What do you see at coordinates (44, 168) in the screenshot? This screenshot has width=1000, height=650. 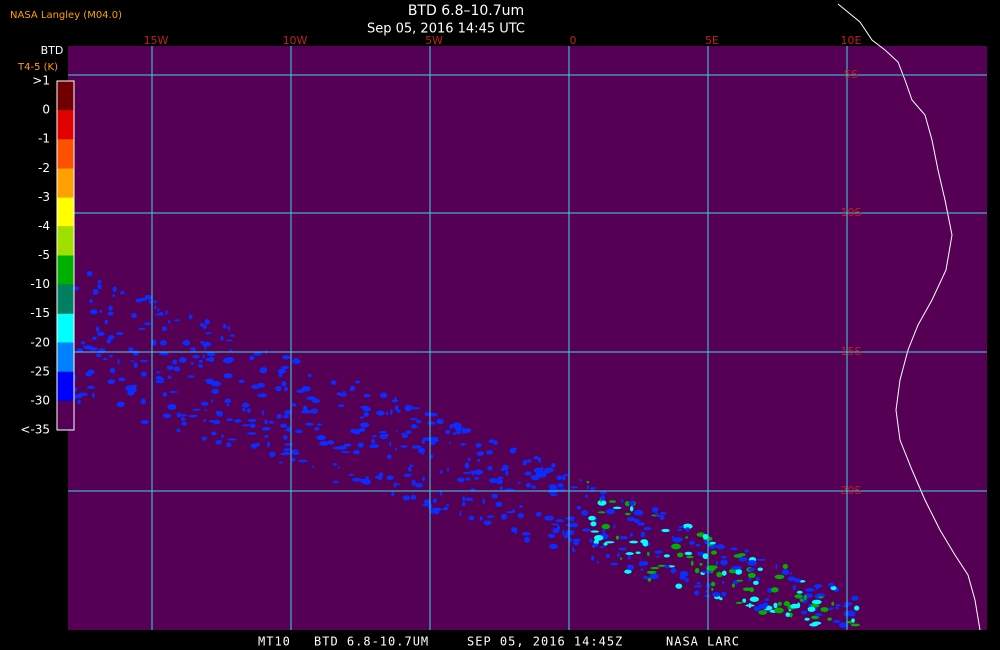 I see `legend-label: -2` at bounding box center [44, 168].